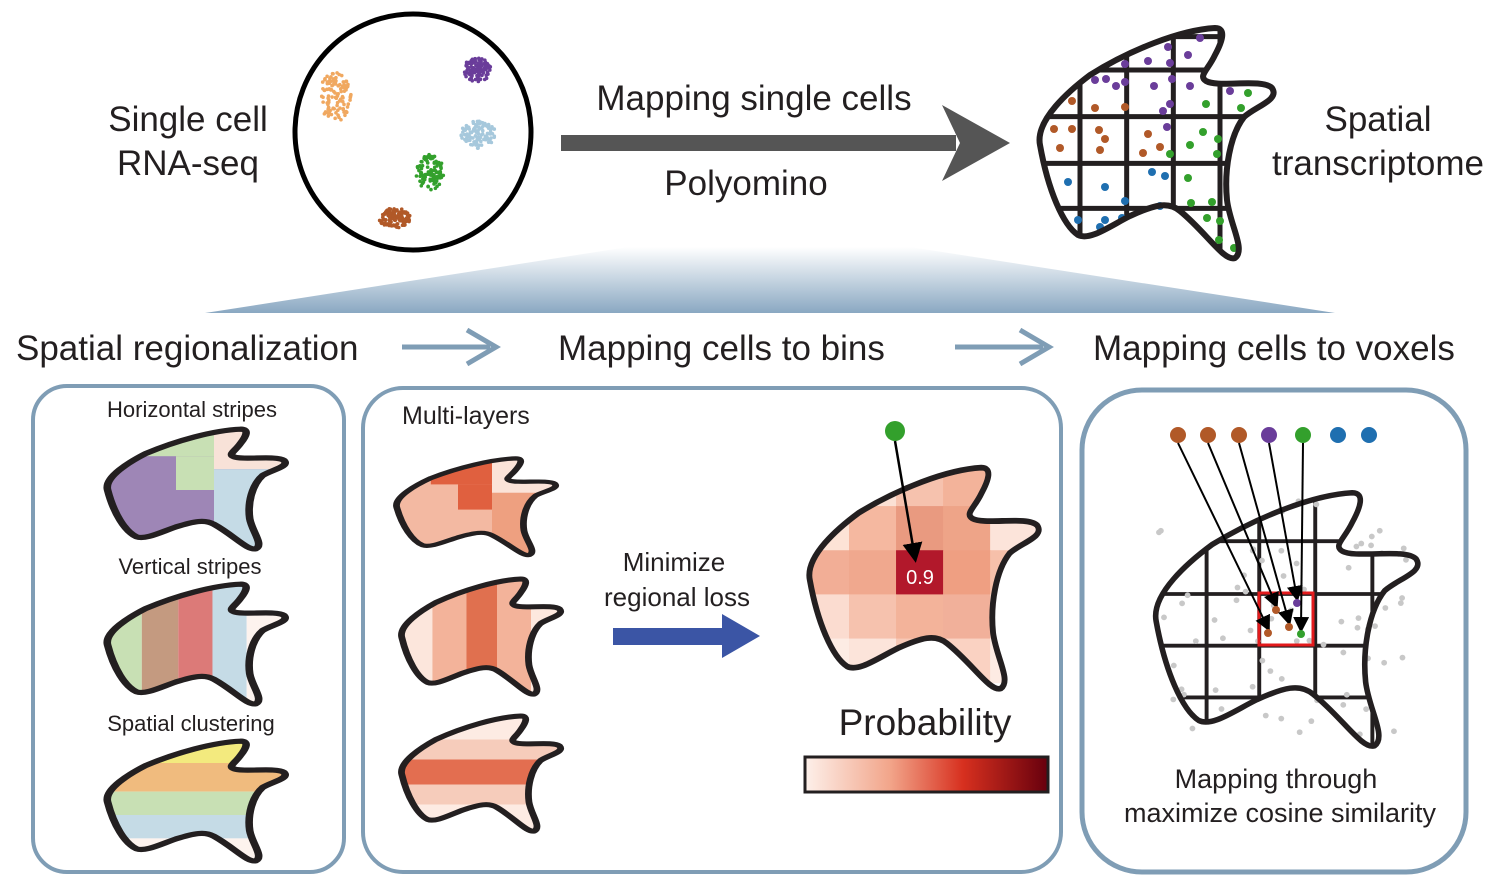 The image size is (1502, 885). What do you see at coordinates (1269, 435) in the screenshot?
I see `cell-dot-purple` at bounding box center [1269, 435].